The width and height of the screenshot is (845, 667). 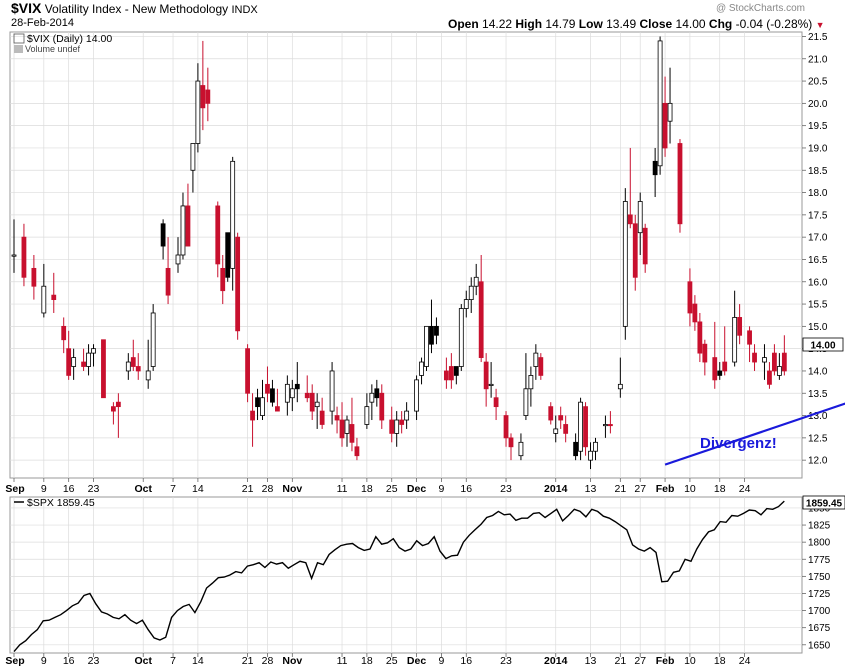 What do you see at coordinates (497, 24) in the screenshot?
I see `open-value: 14.22` at bounding box center [497, 24].